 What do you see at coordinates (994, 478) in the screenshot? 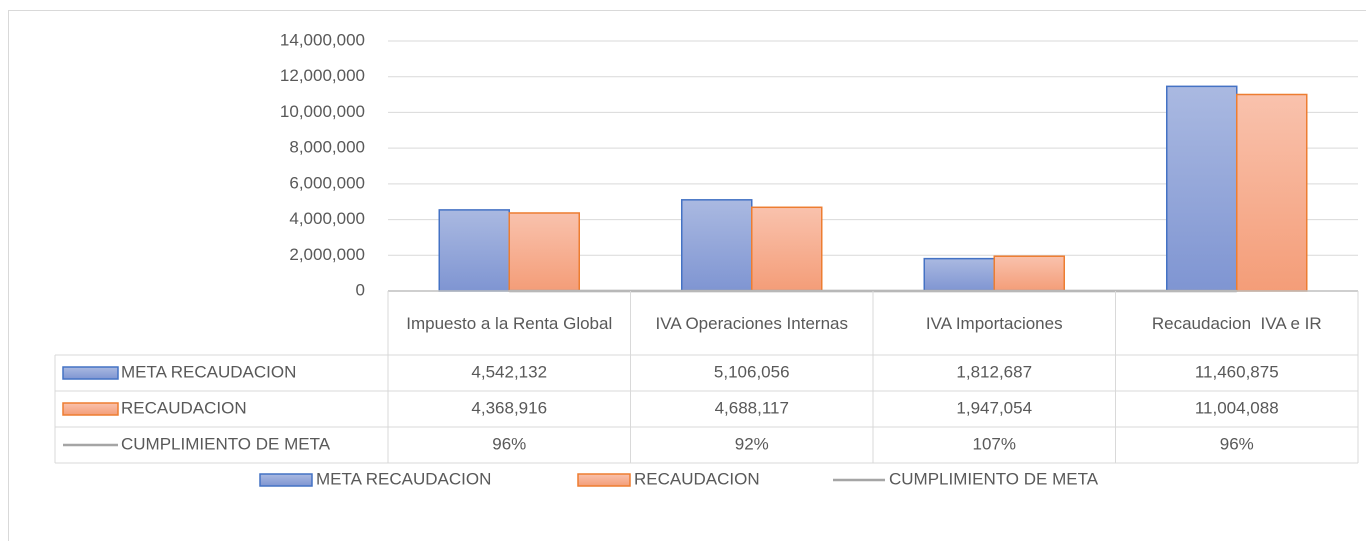
I see `legend-label: CUMPLIMIENTO DE META` at bounding box center [994, 478].